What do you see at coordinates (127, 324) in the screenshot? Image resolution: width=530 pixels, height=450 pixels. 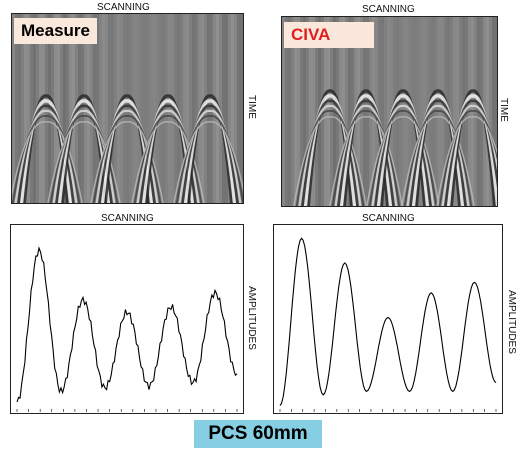 I see `measure-ascan-trace` at bounding box center [127, 324].